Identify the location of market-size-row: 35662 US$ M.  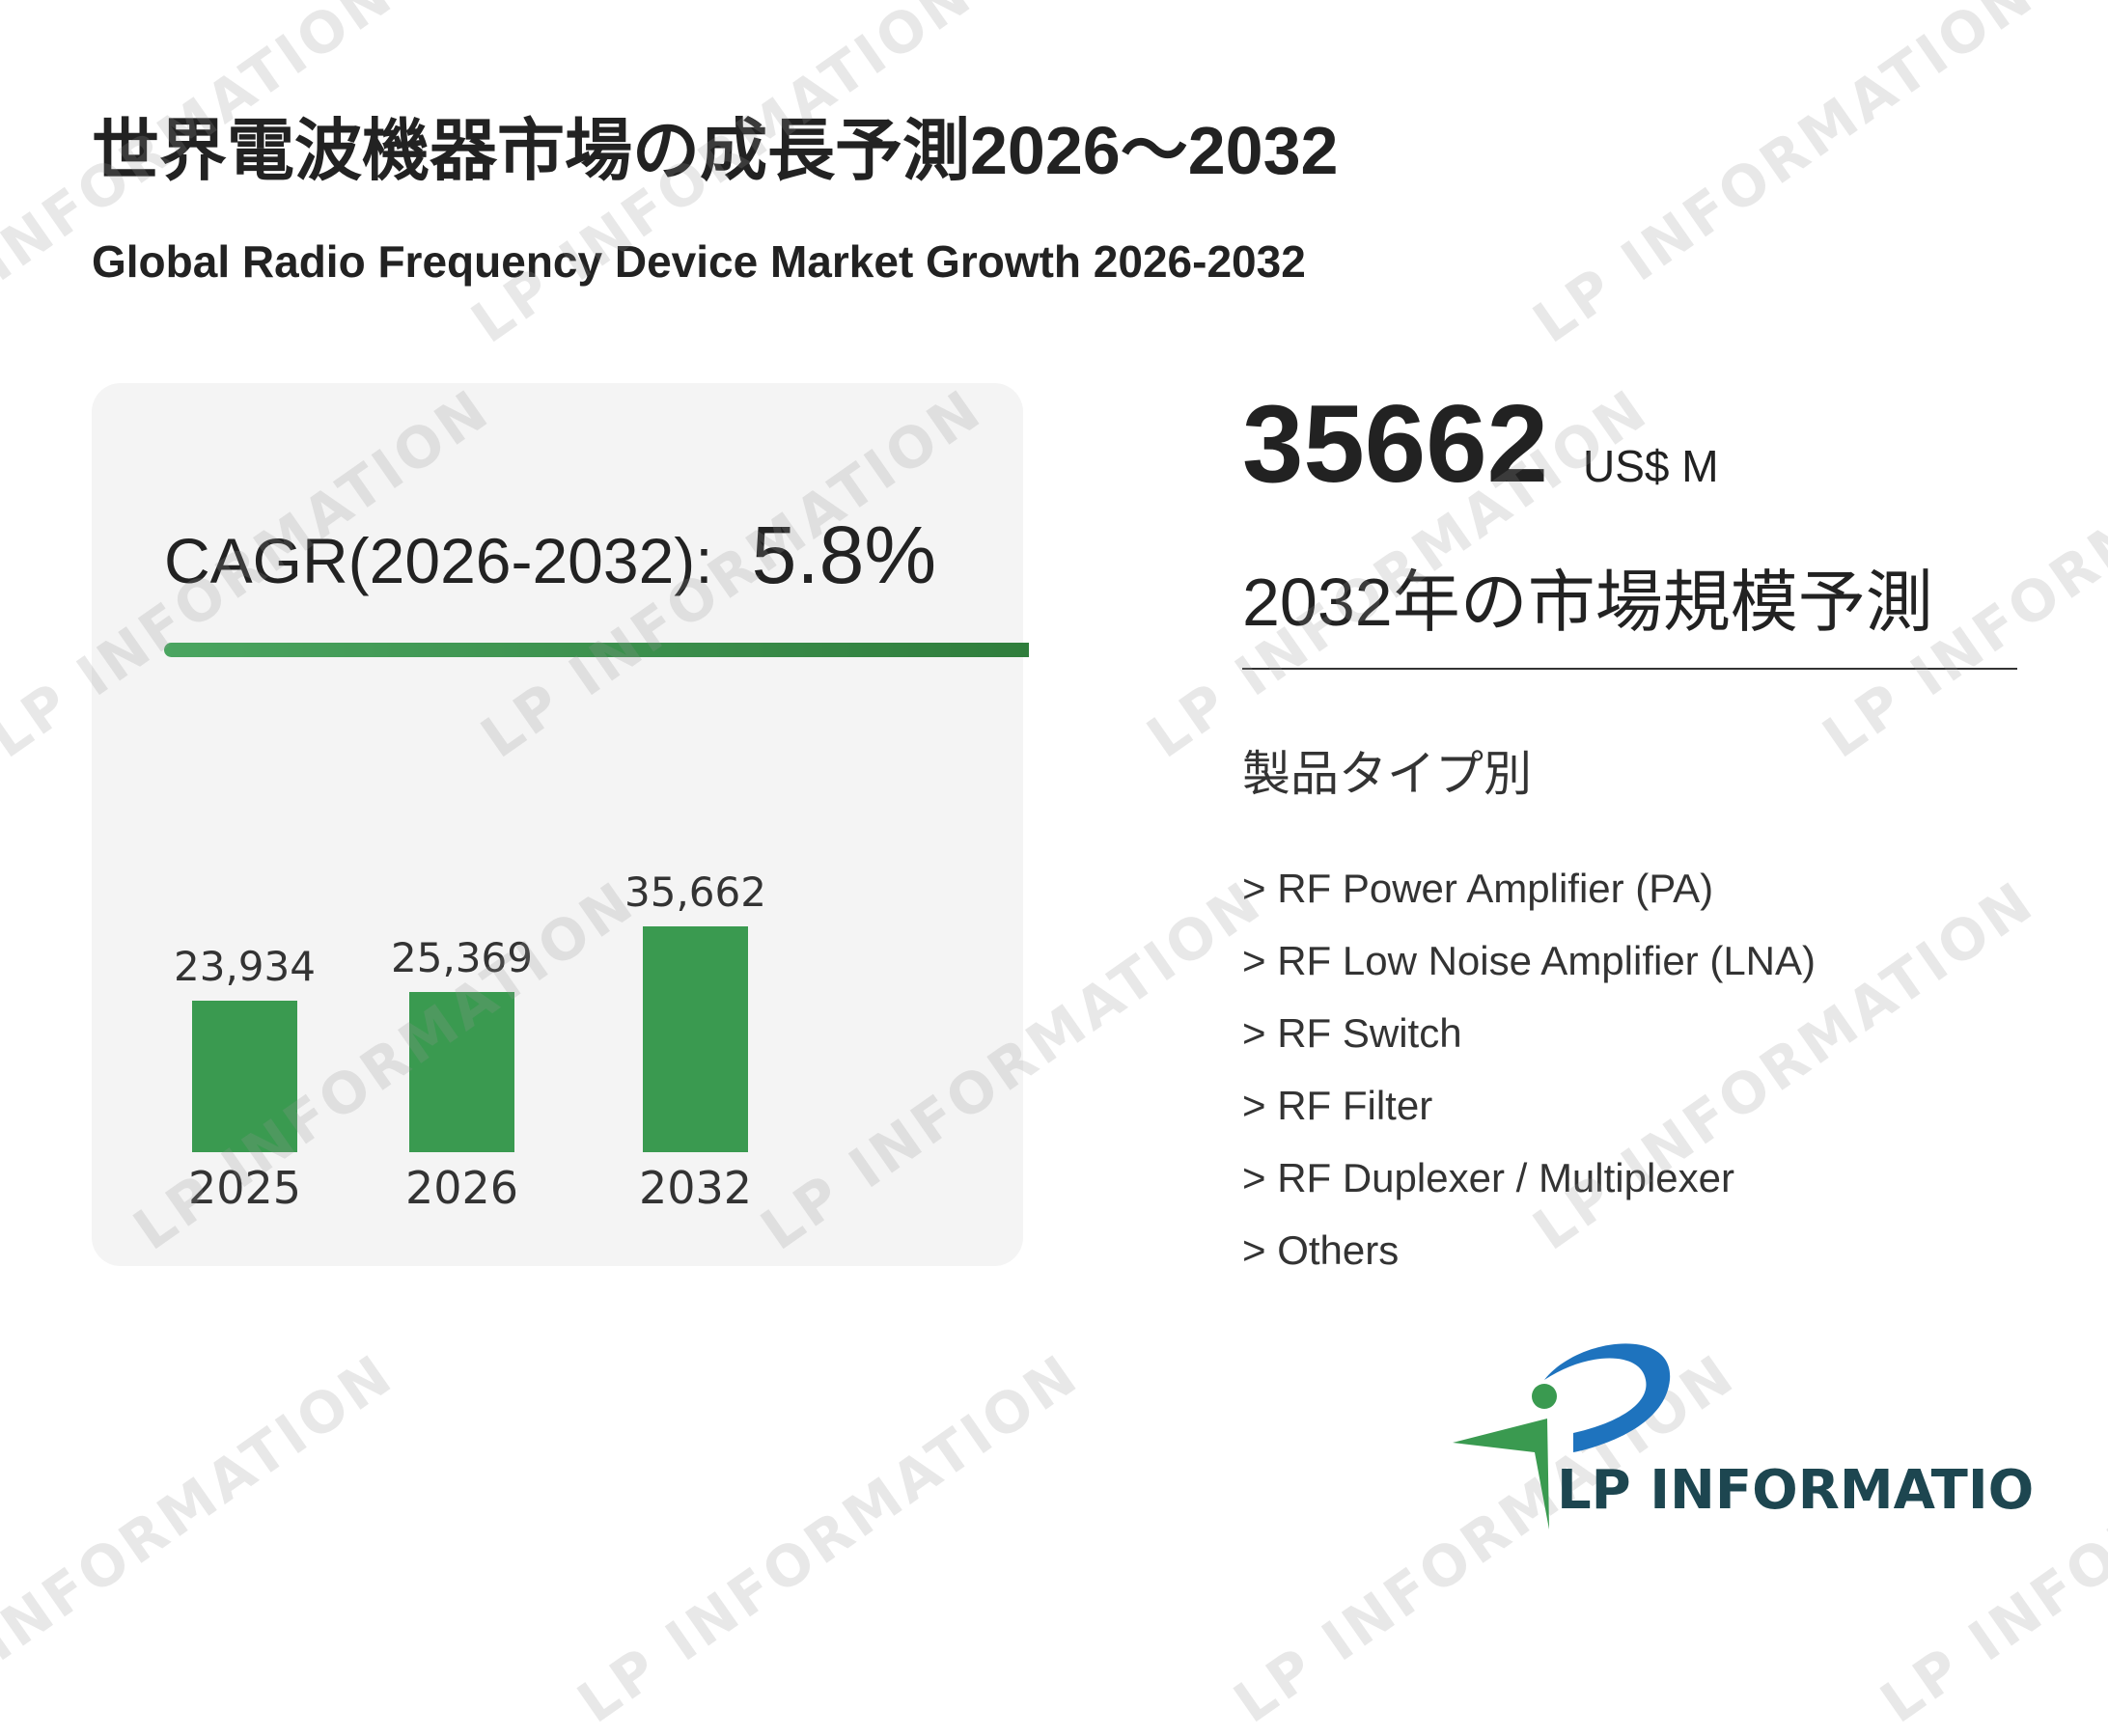
(1481, 445).